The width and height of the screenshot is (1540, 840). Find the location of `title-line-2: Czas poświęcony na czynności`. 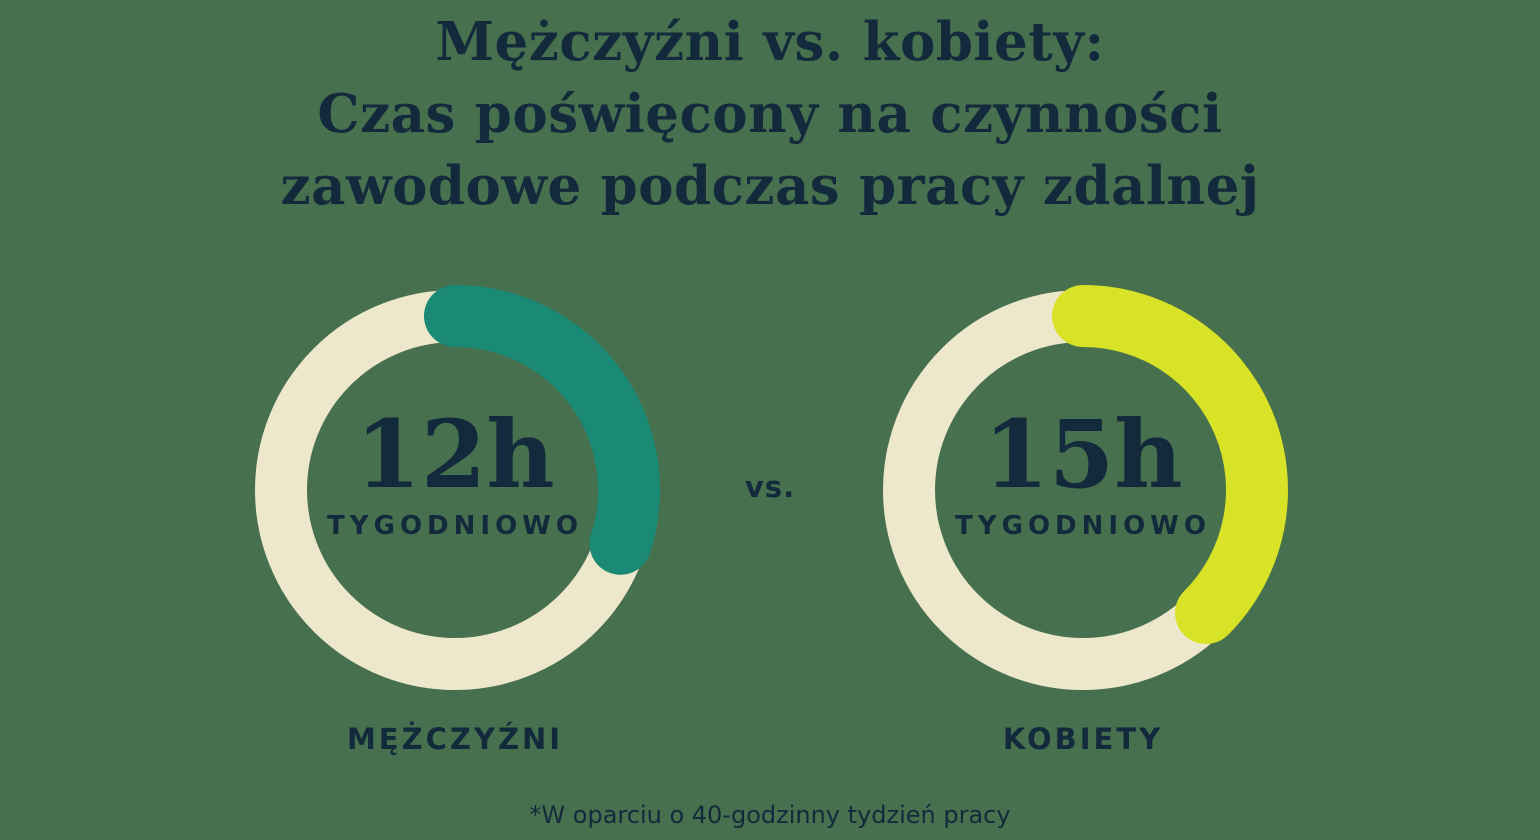

title-line-2: Czas poświęcony na czynności is located at coordinates (770, 114).